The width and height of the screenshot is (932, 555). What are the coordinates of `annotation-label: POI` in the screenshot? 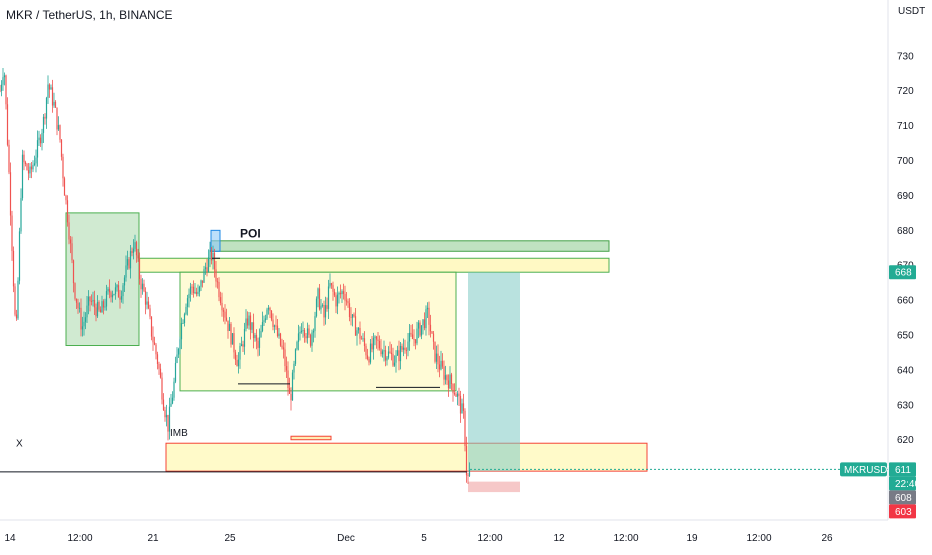 It's located at (250, 233).